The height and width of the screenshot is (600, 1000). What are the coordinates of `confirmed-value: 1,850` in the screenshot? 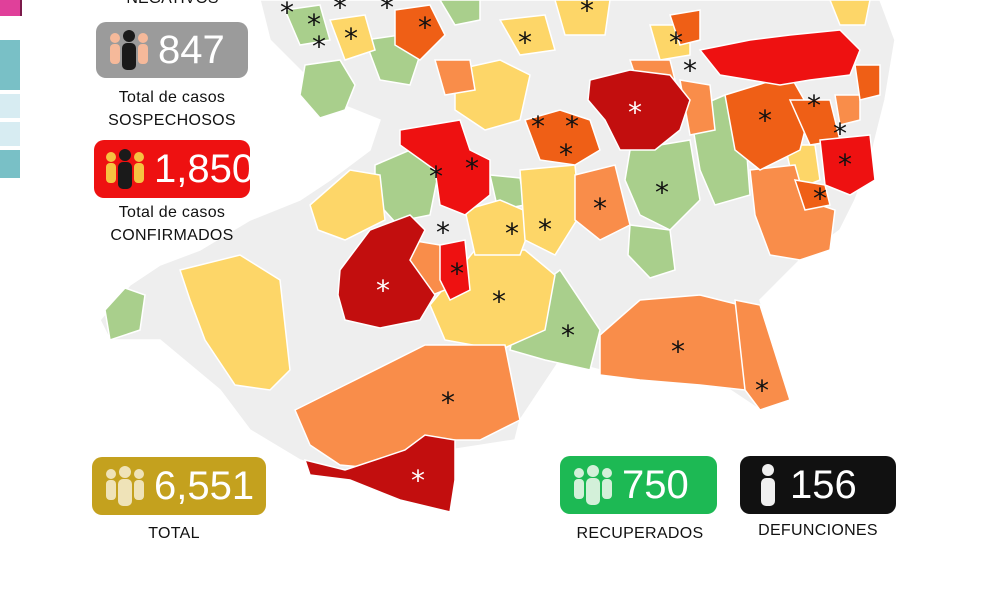 It's located at (204, 169).